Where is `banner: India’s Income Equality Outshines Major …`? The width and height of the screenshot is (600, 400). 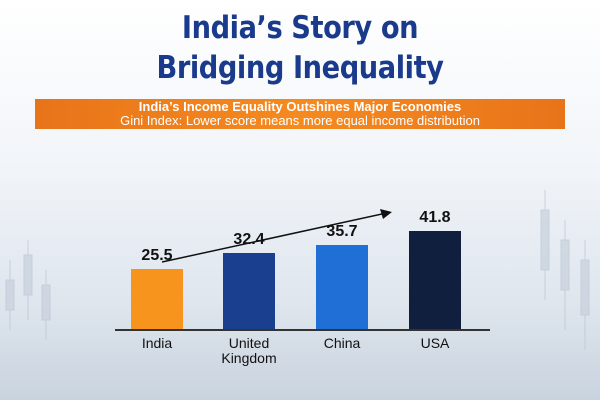 banner: India’s Income Equality Outshines Major … is located at coordinates (300, 114).